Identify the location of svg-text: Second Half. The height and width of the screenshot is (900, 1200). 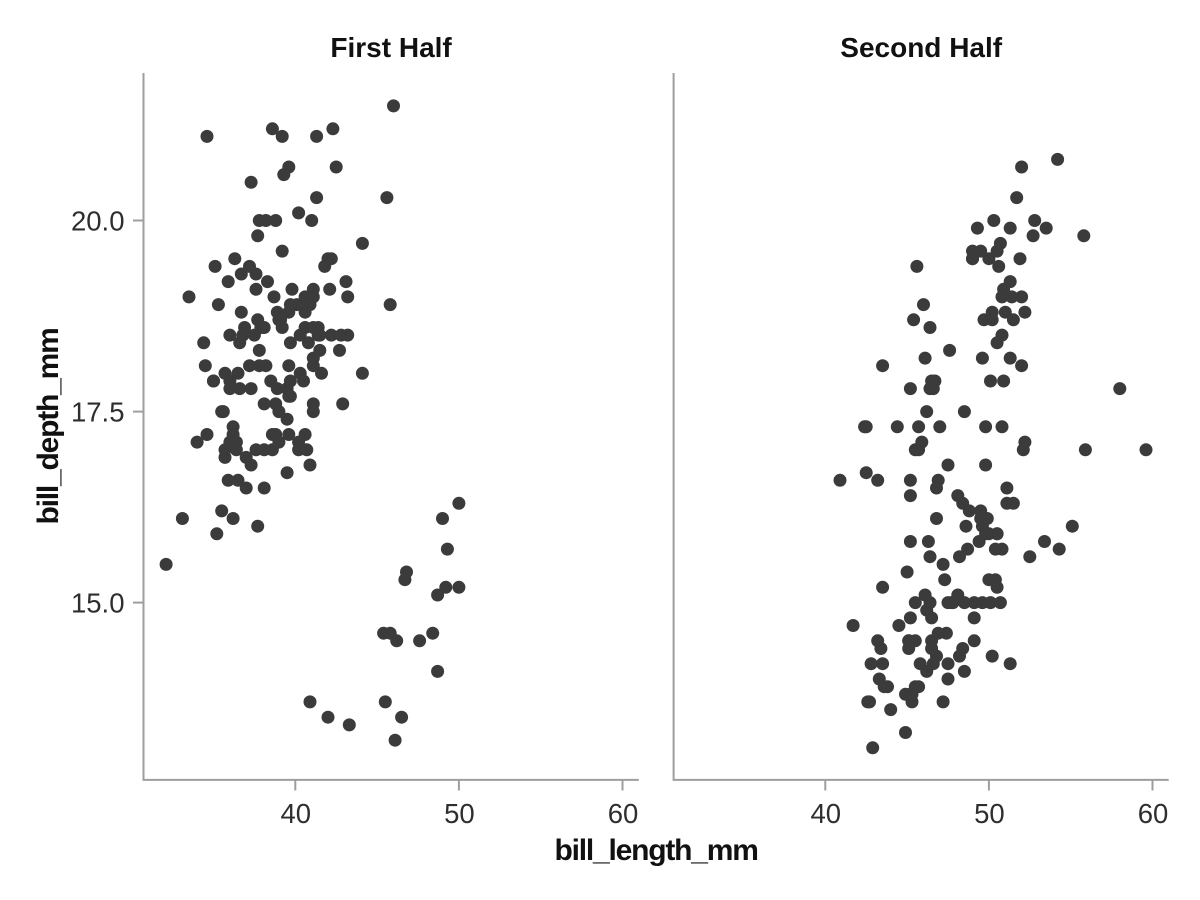
(921, 47).